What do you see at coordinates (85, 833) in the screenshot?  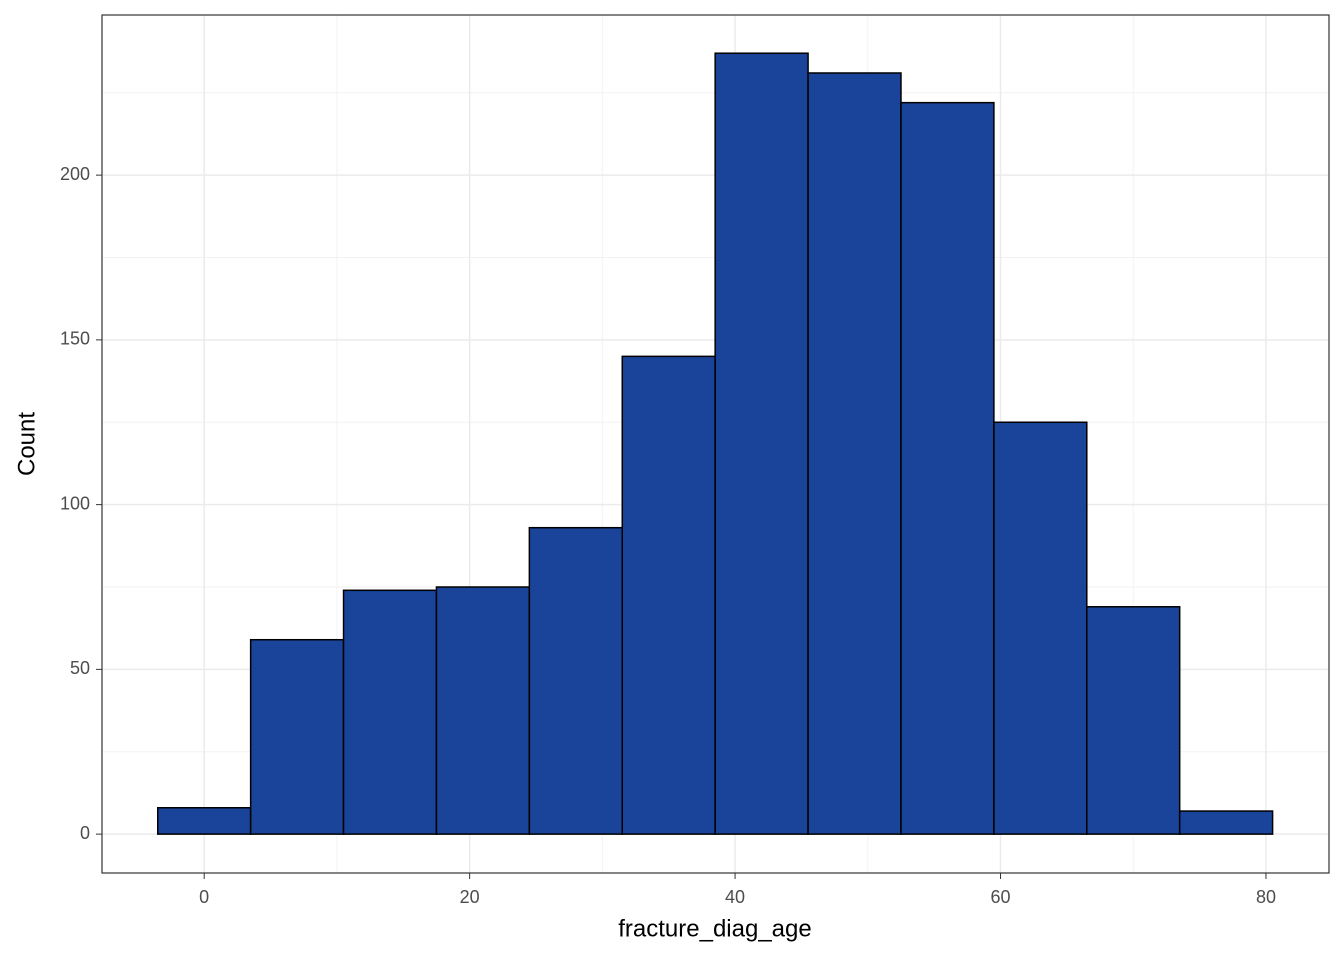 I see `y-tick-label: 0` at bounding box center [85, 833].